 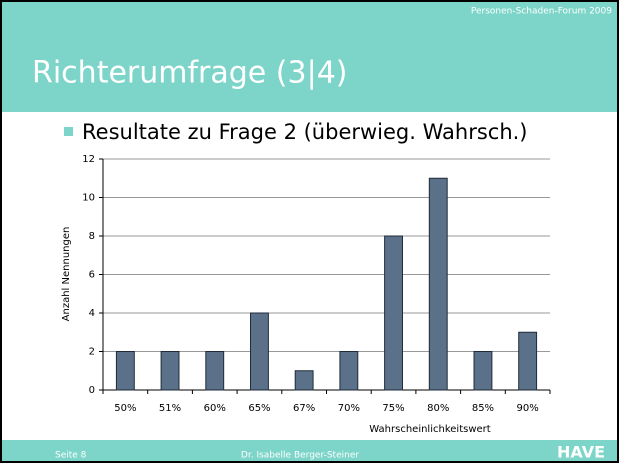 What do you see at coordinates (189, 73) in the screenshot?
I see `slide-title: Richterumfrage (3|4)` at bounding box center [189, 73].